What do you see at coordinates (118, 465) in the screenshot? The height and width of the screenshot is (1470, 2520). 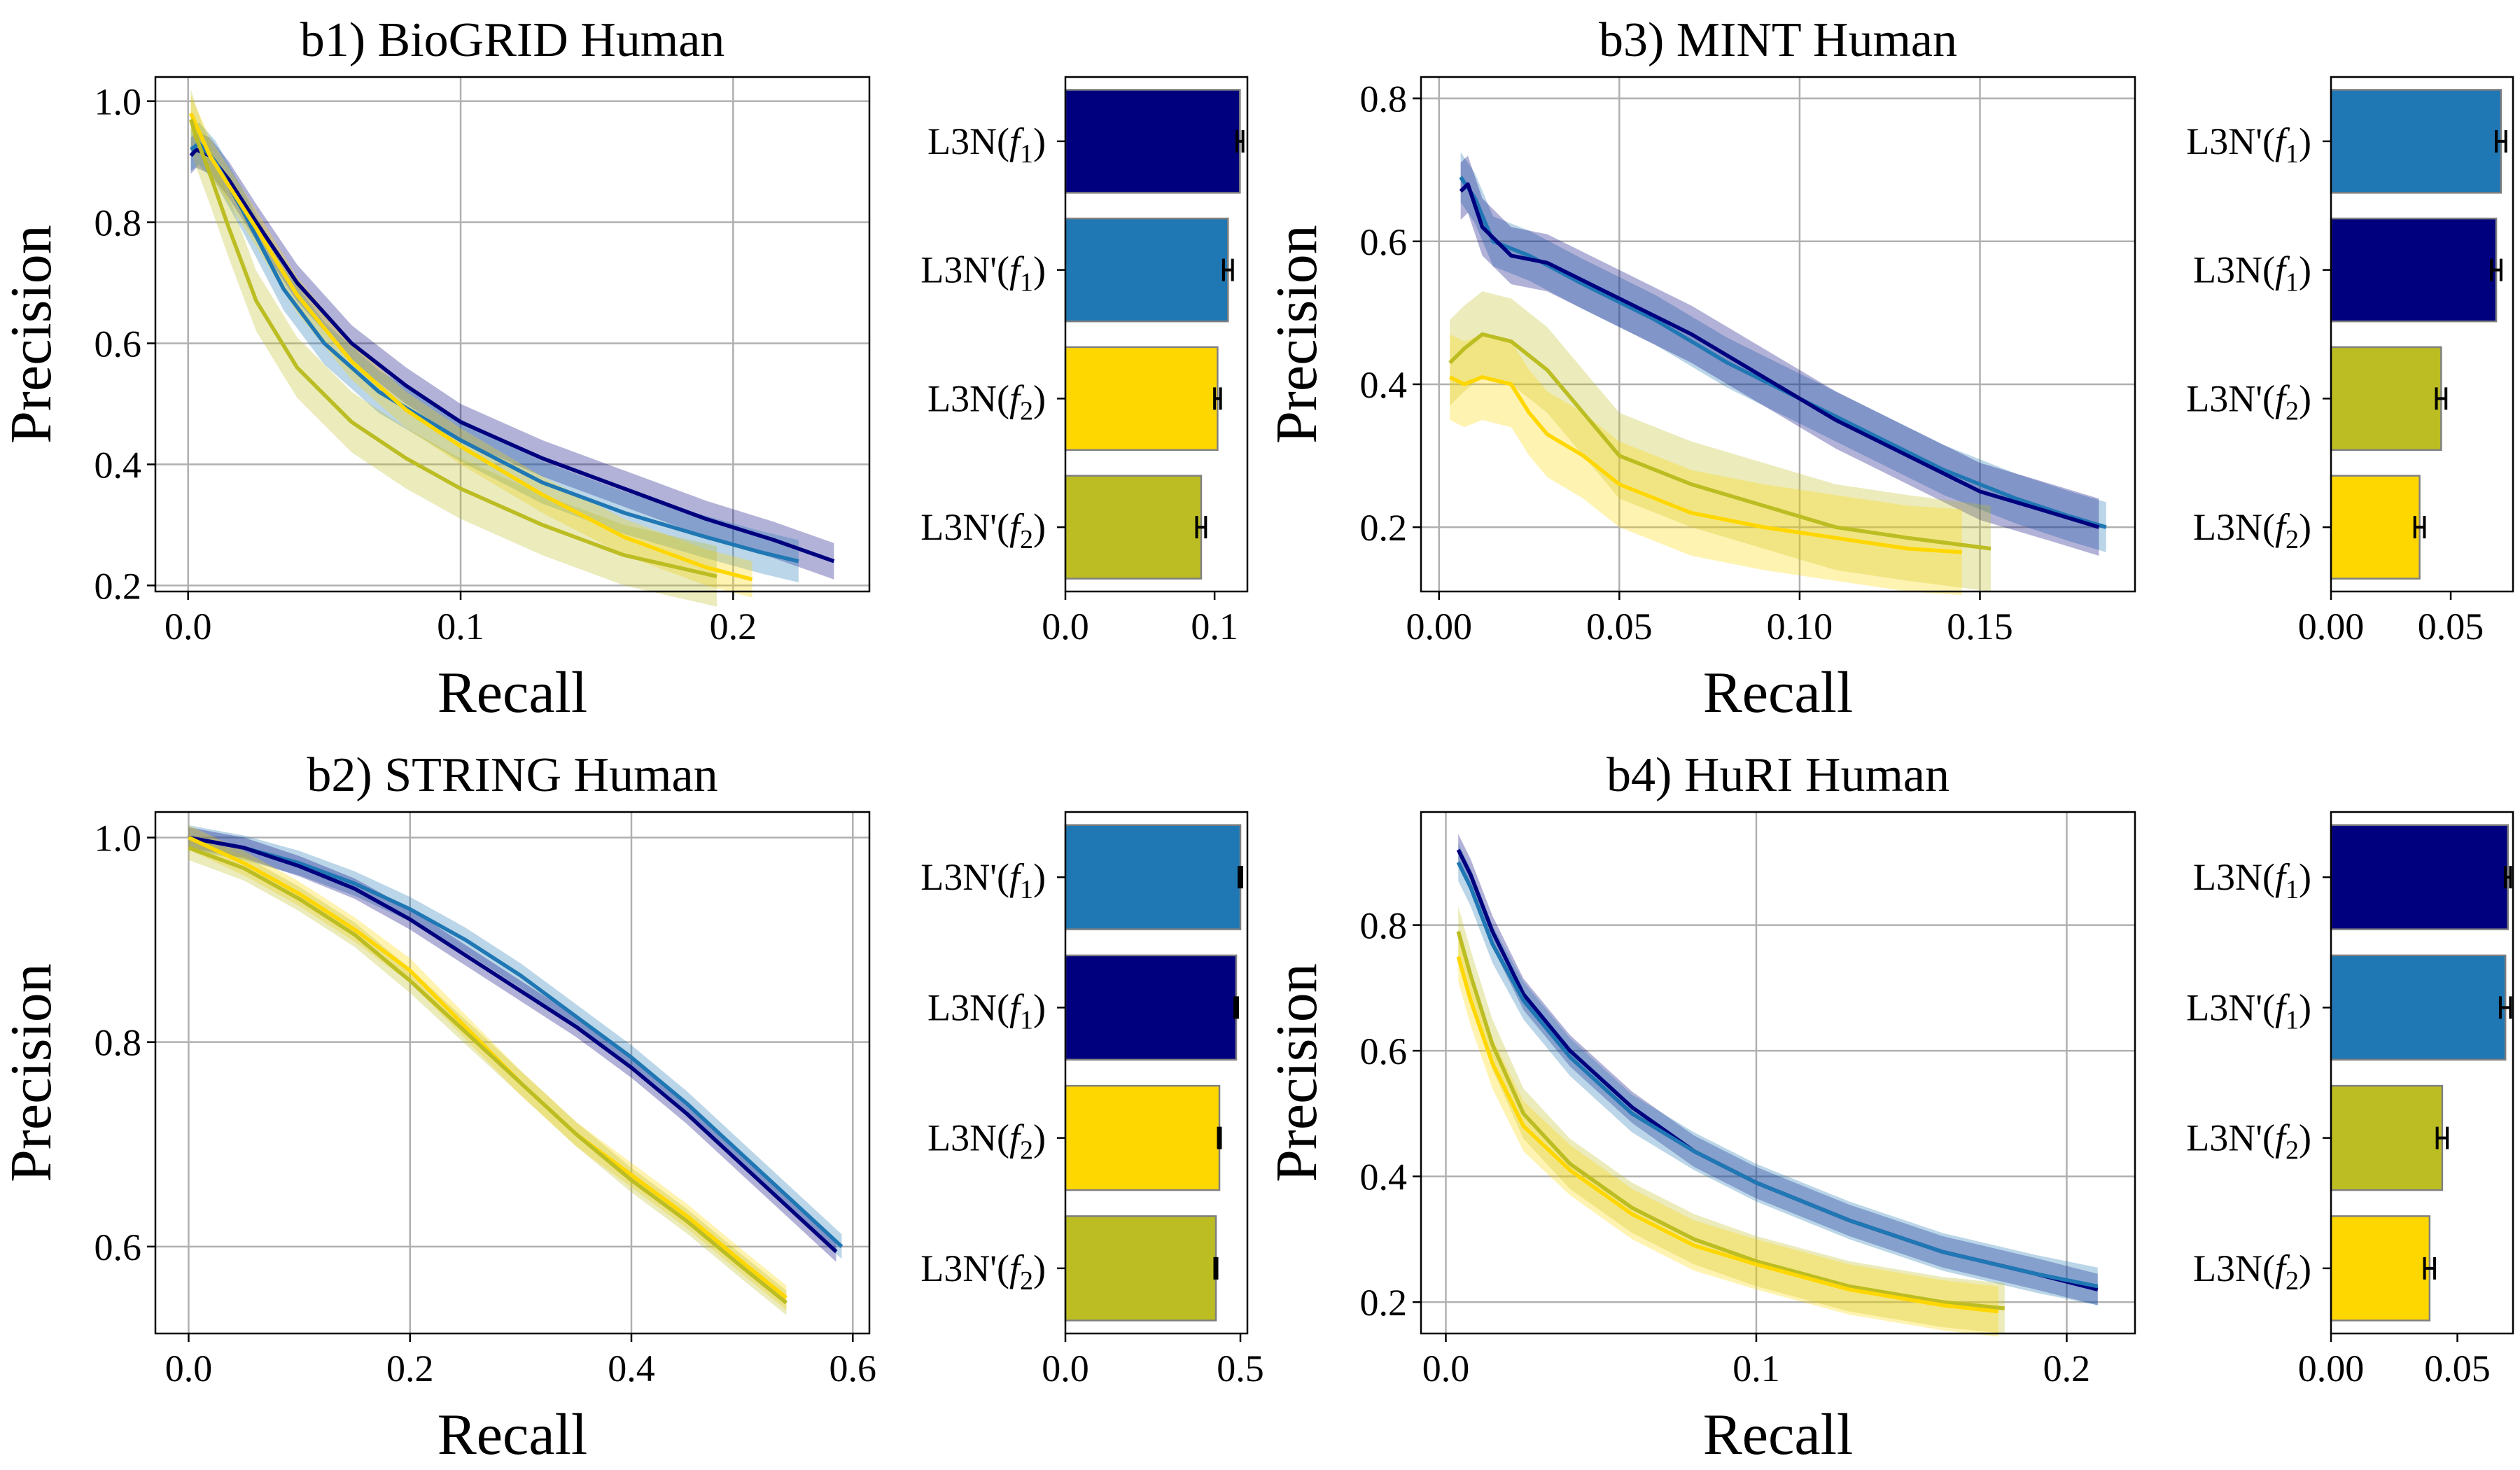 I see `y-tick-label: 0.4` at bounding box center [118, 465].